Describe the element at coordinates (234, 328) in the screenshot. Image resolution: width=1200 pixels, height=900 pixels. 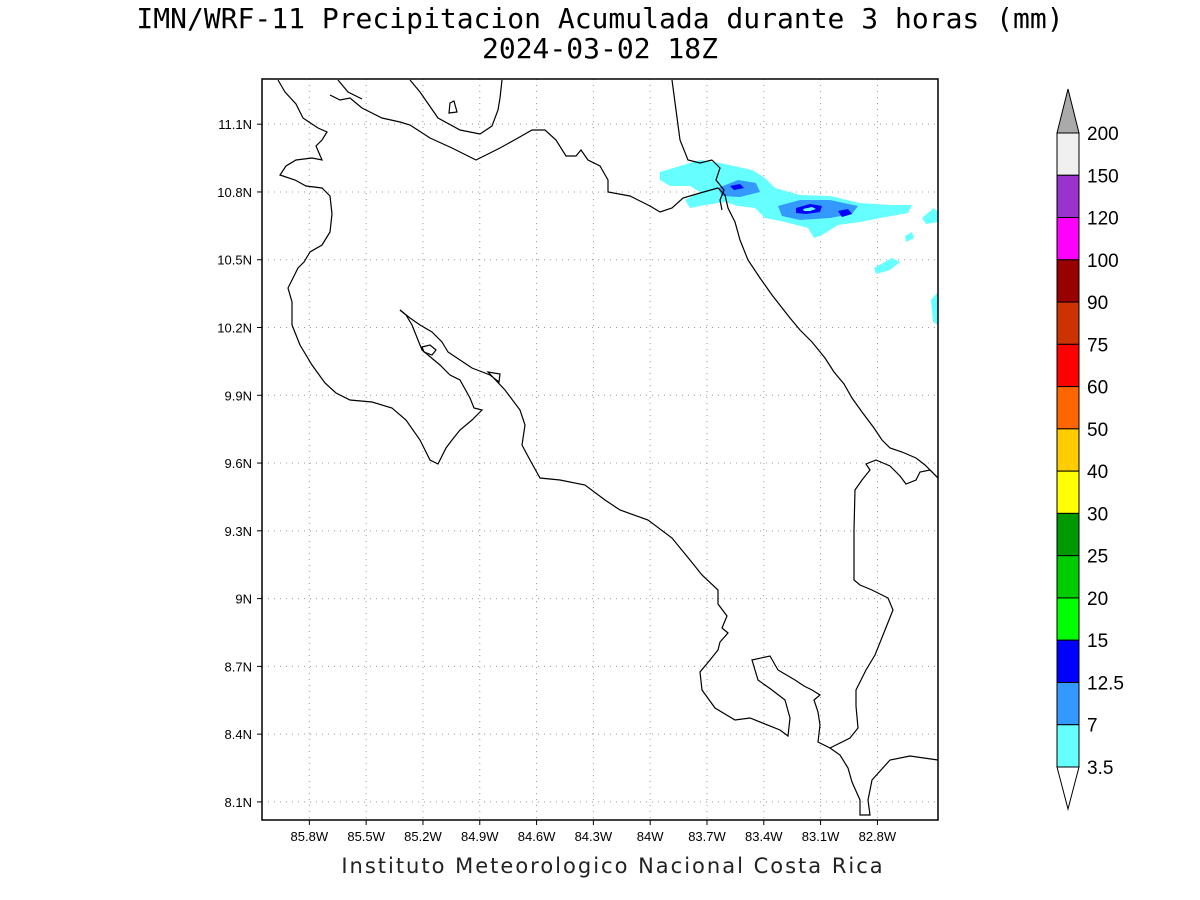
I see `lat-tick-label: 10.2N` at that location.